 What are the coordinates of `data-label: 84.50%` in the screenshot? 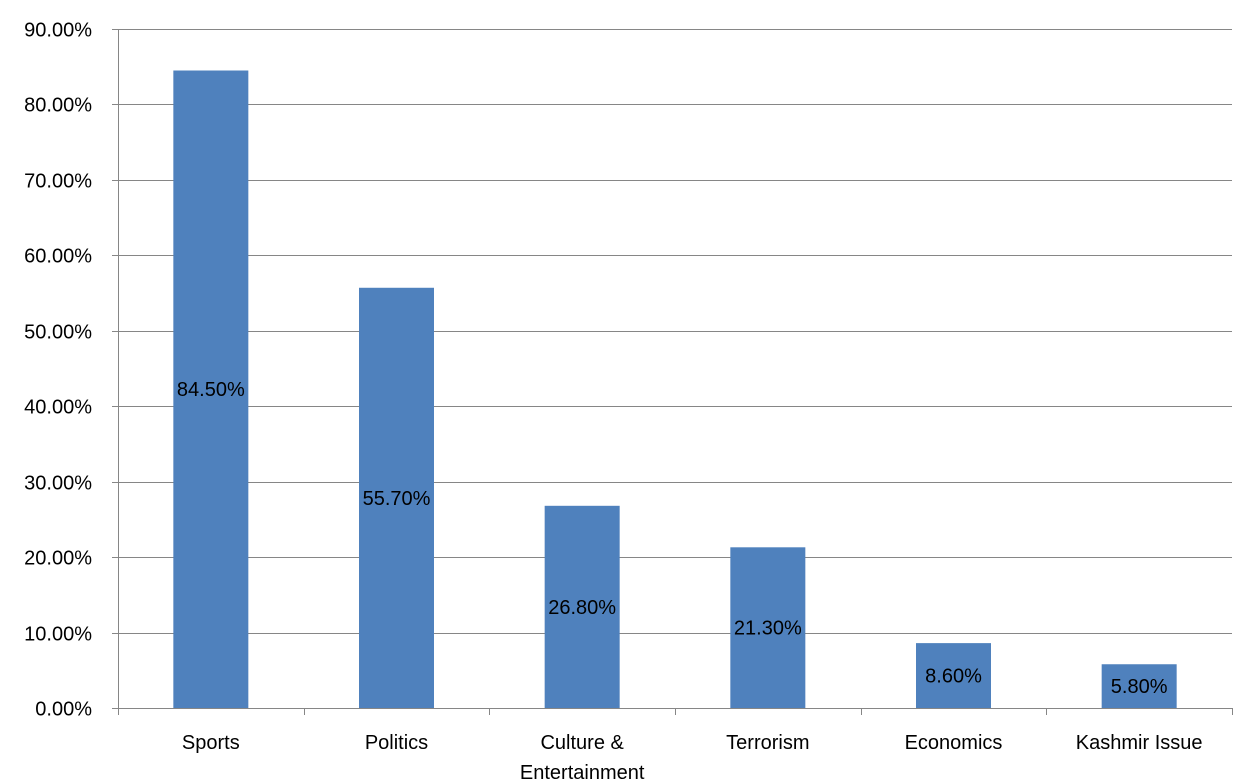 It's located at (211, 390).